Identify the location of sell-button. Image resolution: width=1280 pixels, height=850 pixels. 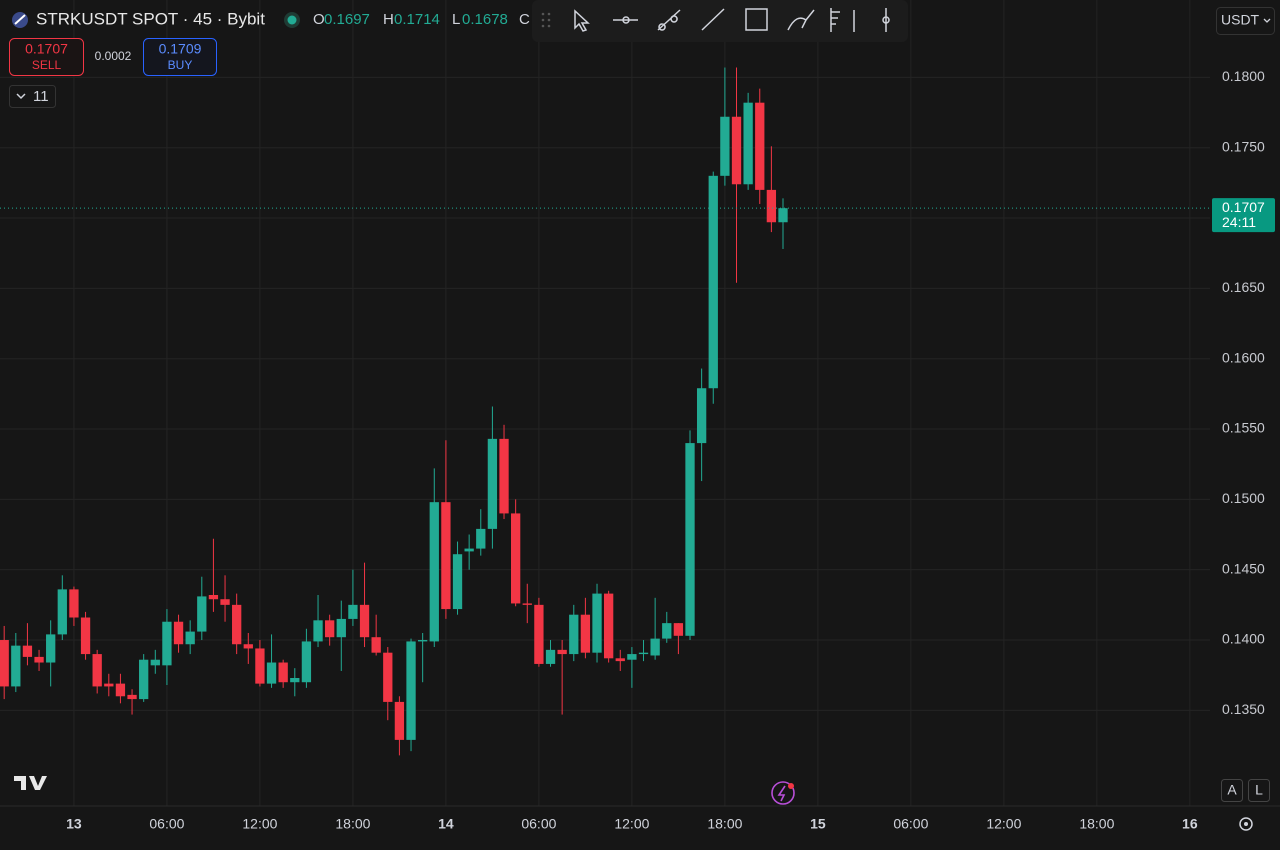
(46, 57).